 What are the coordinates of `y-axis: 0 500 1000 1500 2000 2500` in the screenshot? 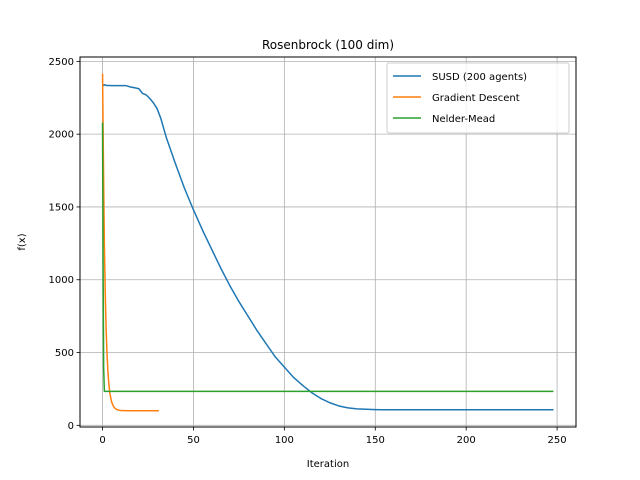 It's located at (64, 244).